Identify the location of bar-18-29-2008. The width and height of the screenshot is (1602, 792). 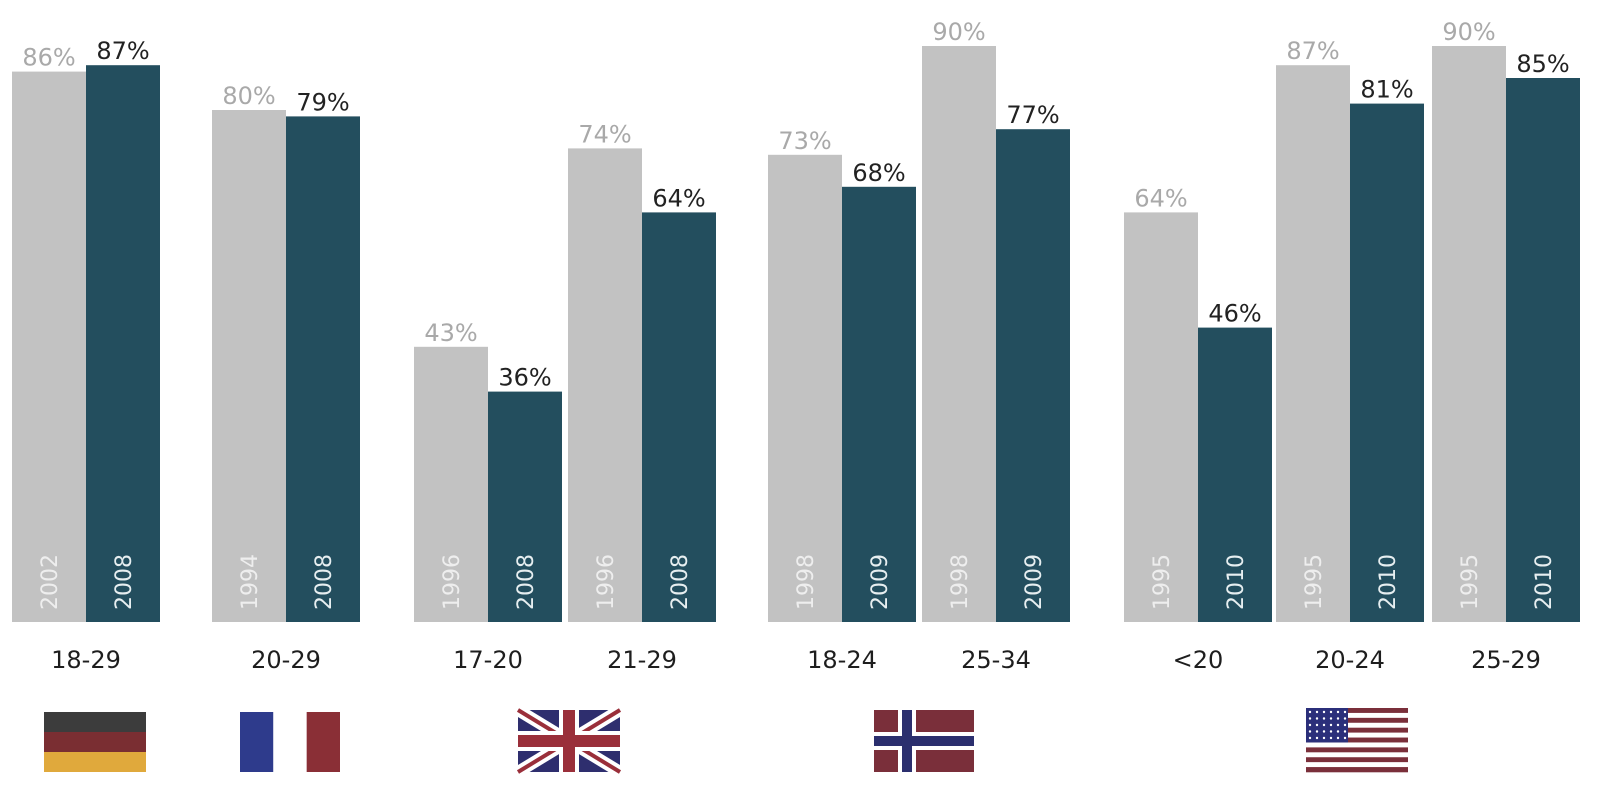
(123, 343).